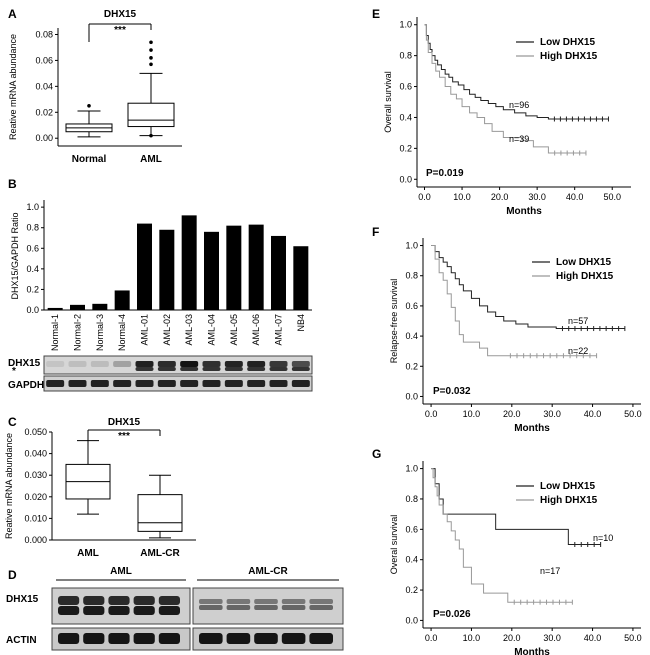  What do you see at coordinates (32, 289) in the screenshot?
I see `y-tick-label: 0.2` at bounding box center [32, 289].